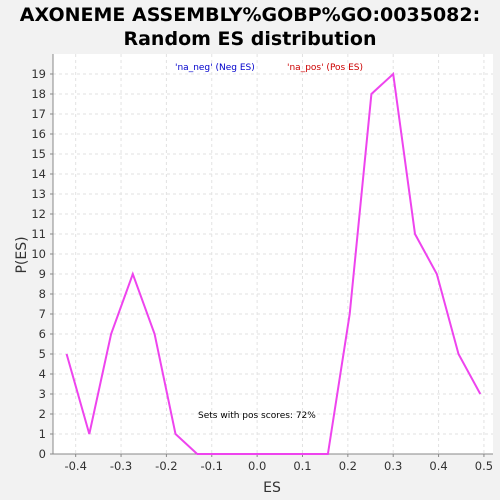 The height and width of the screenshot is (500, 500). I want to click on y-tick-label: 14, so click(38, 174).